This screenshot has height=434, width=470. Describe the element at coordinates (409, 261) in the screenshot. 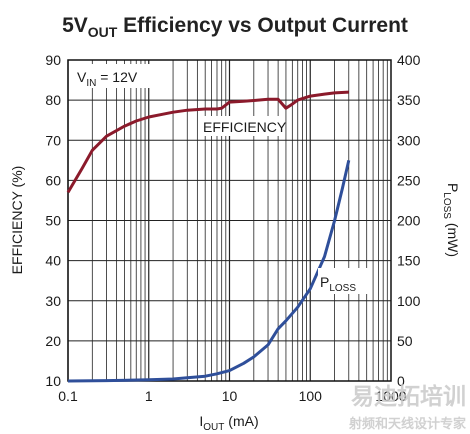

I see `y-right-tick-label: 150` at that location.